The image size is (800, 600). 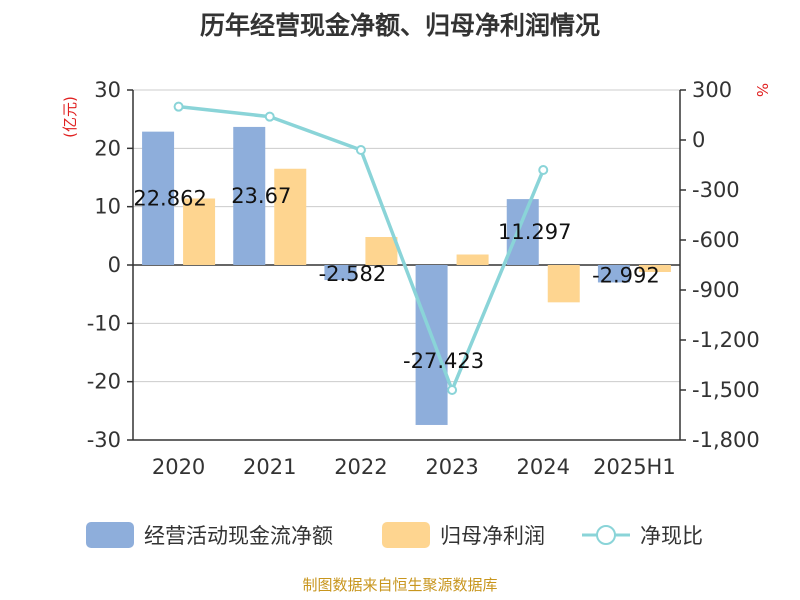 I want to click on right-axis-tick-label: -300, so click(x=716, y=190).